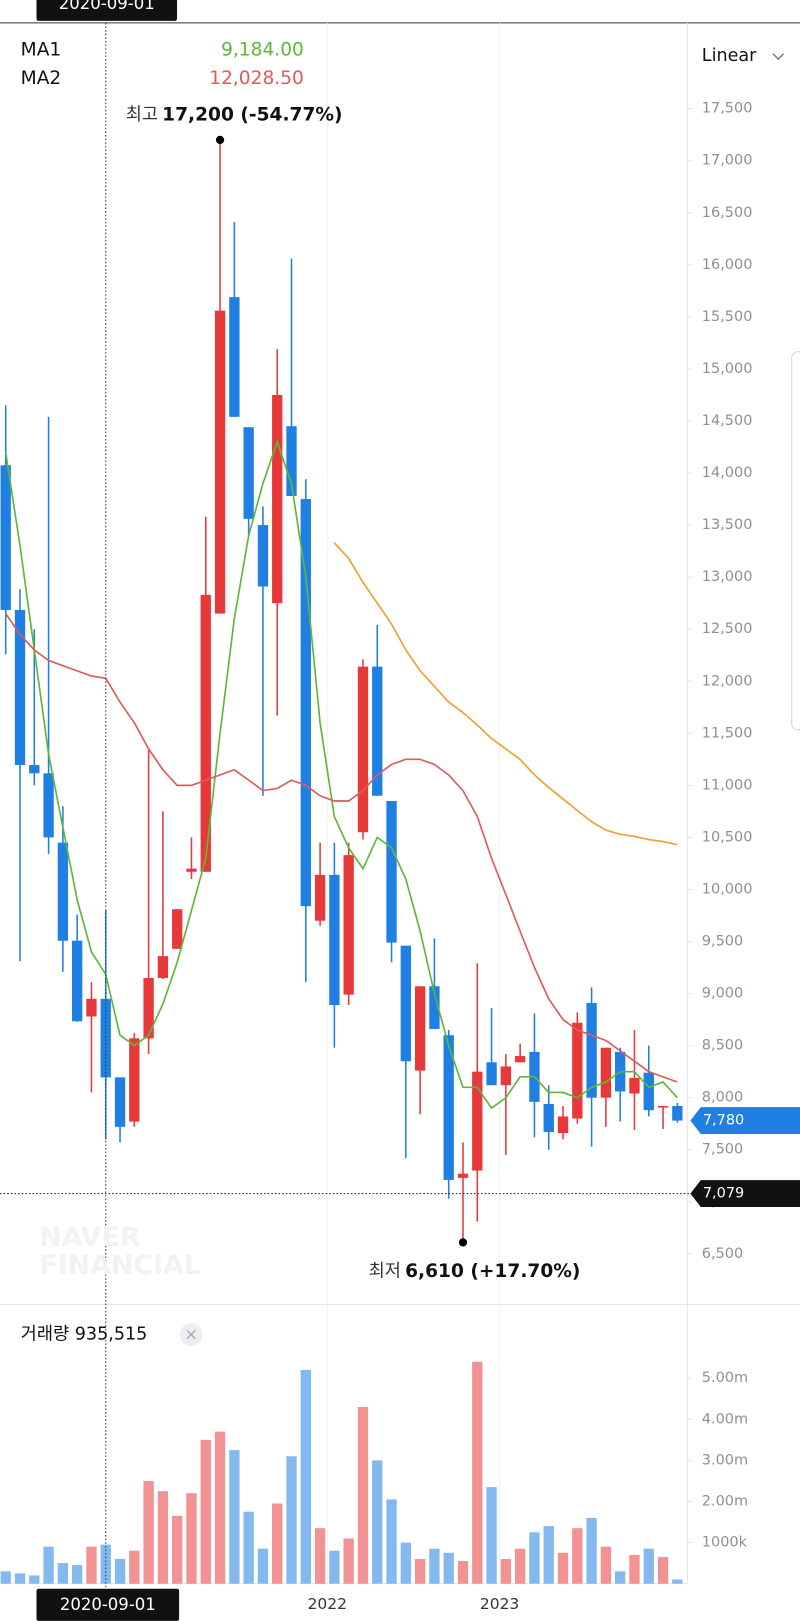 The image size is (800, 1621). What do you see at coordinates (722, 1254) in the screenshot?
I see `y-tick-label: 6,500` at bounding box center [722, 1254].